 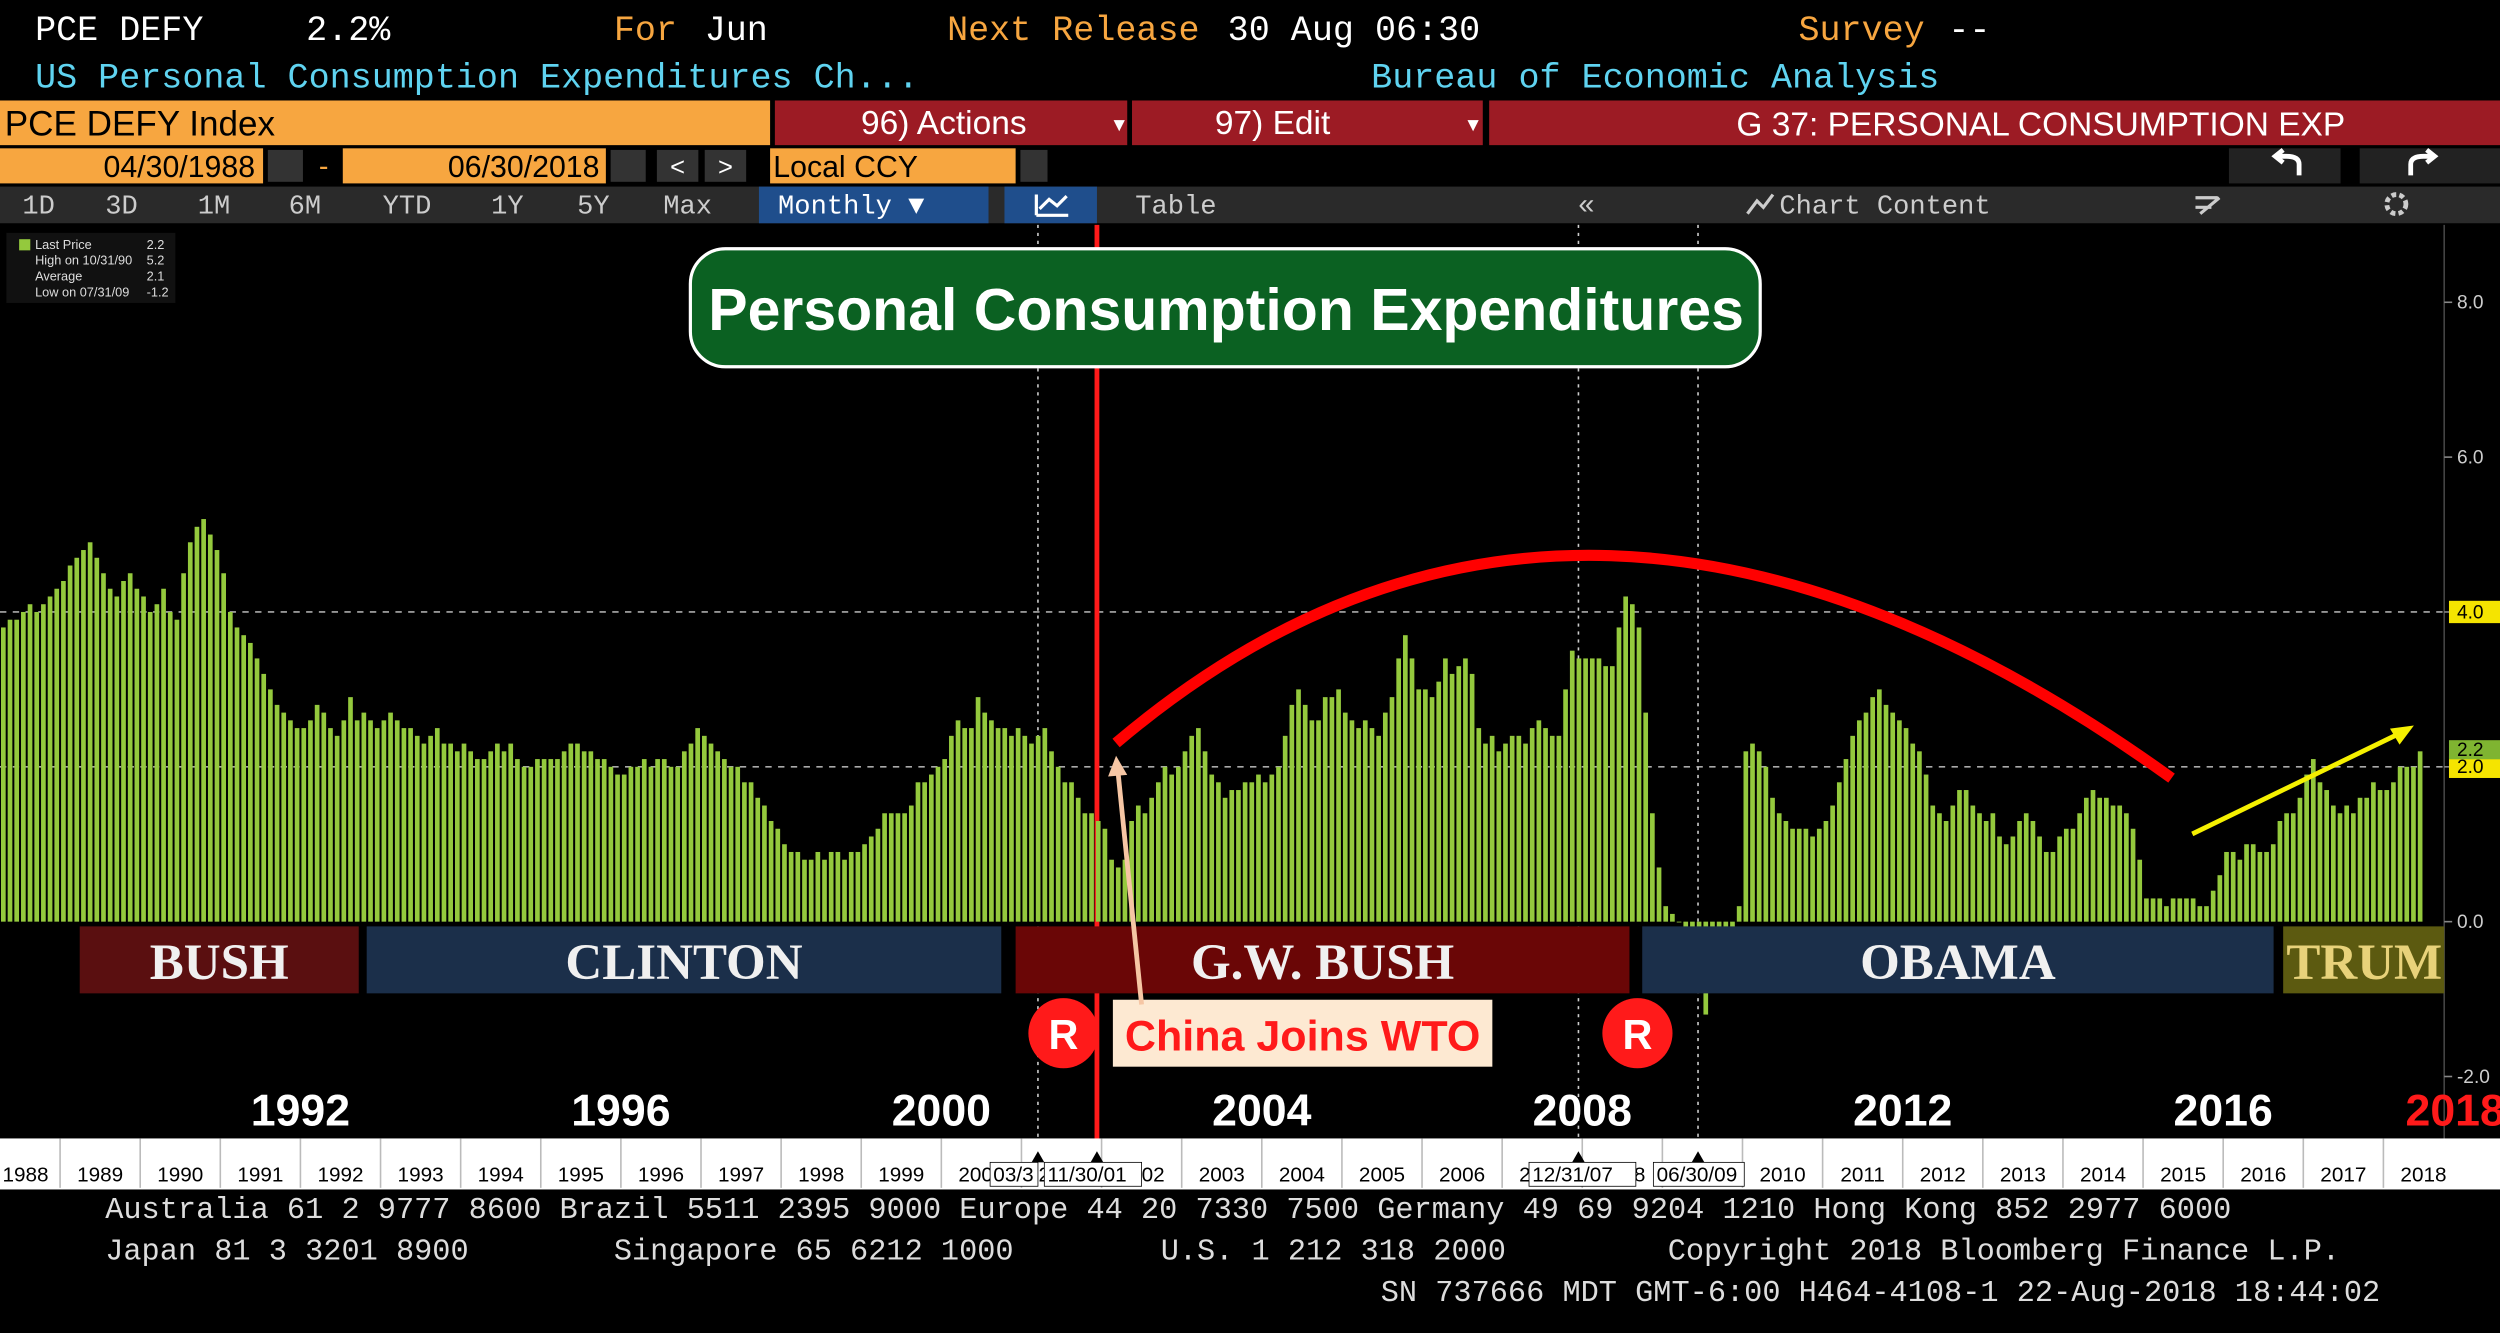 I want to click on currency-dropdown, so click(x=1034, y=165).